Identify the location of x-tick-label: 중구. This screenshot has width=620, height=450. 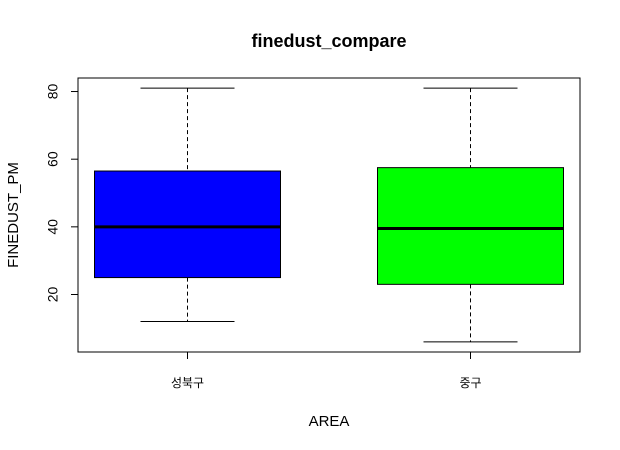
(470, 383).